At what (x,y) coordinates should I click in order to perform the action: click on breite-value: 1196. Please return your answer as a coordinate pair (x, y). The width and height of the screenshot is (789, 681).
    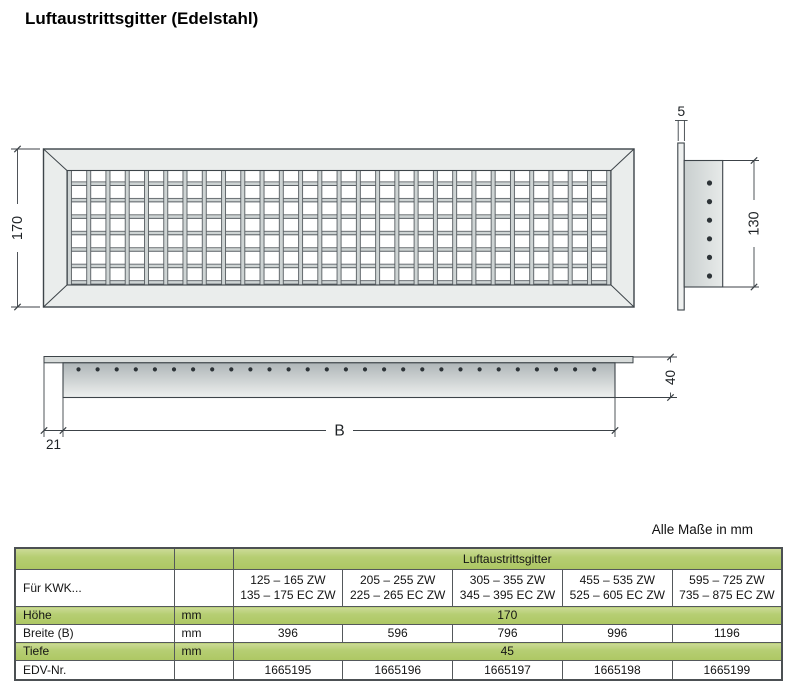
    Looking at the image, I should click on (727, 633).